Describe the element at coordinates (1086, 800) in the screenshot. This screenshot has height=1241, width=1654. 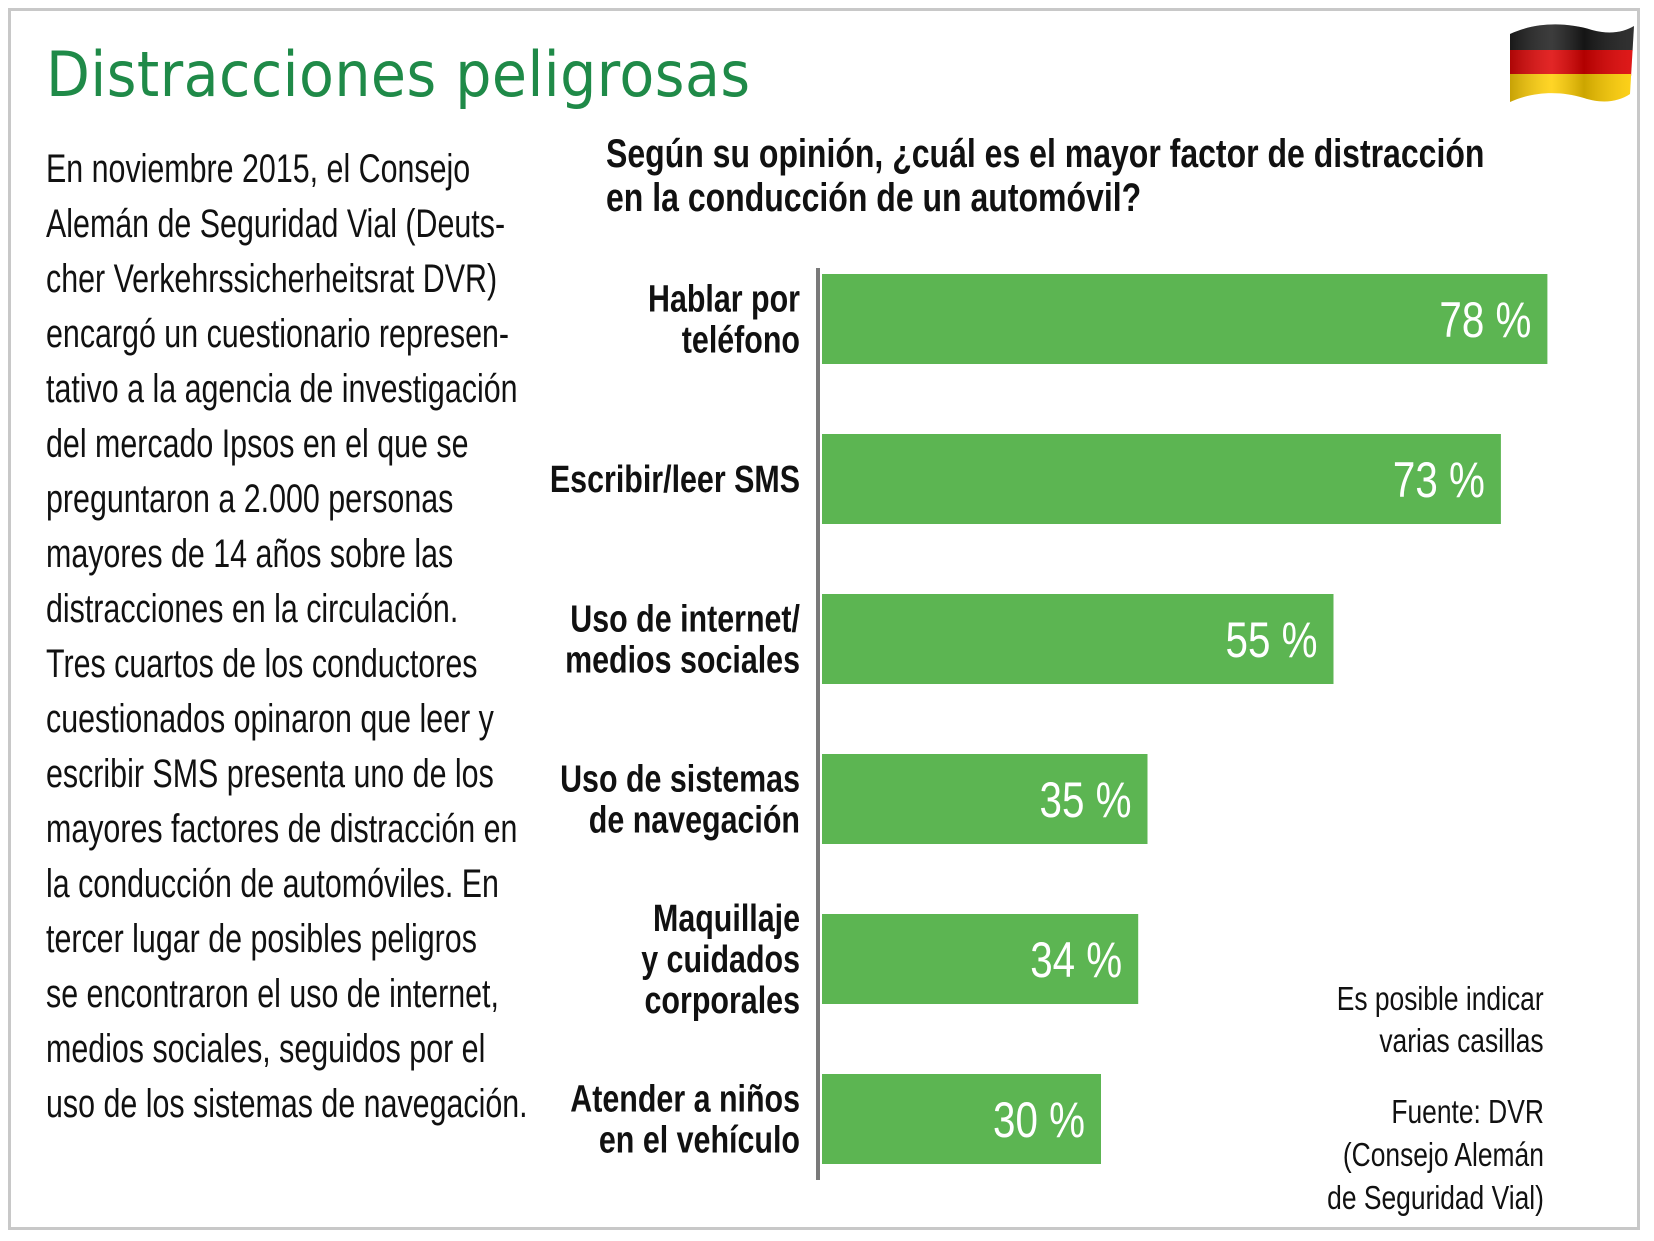
I see `bar-value-label: 35 %` at that location.